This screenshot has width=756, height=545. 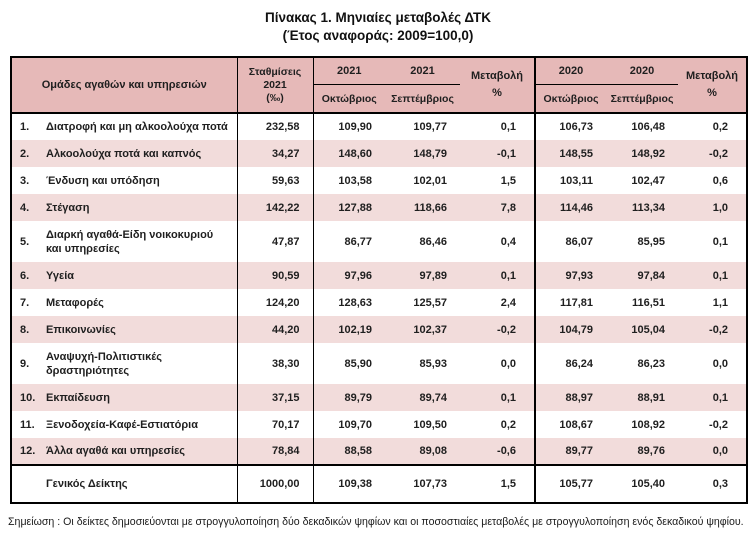 What do you see at coordinates (642, 154) in the screenshot?
I see `index-2020-sep-cell: 148,92` at bounding box center [642, 154].